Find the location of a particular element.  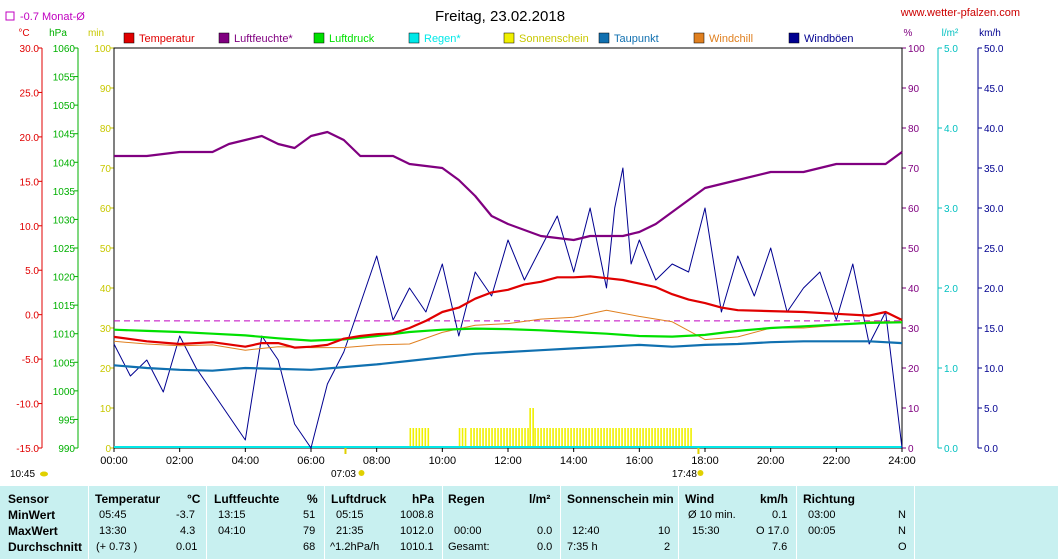

axis-unit-minutes: min is located at coordinates (96, 33).